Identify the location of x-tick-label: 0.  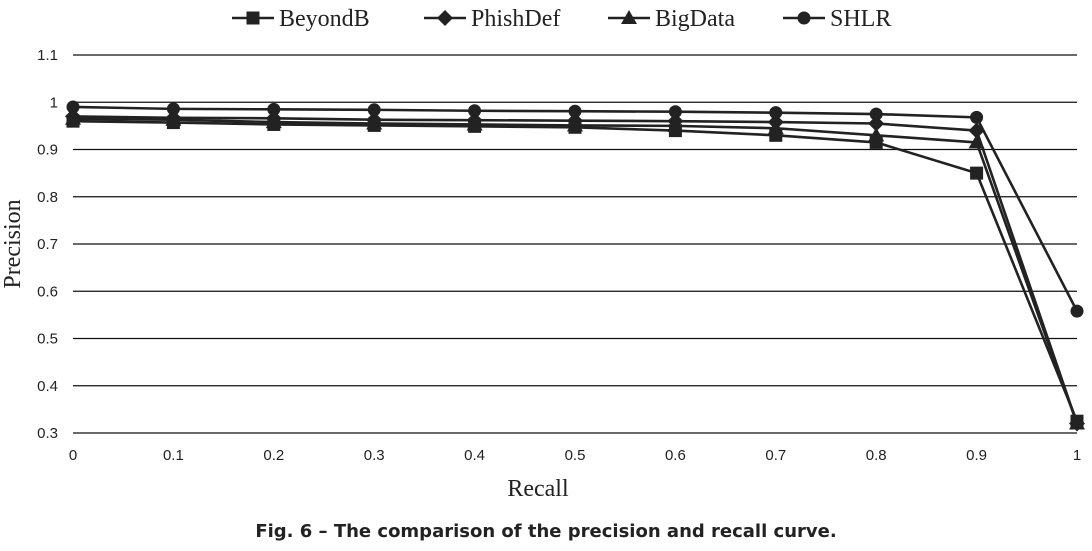
(73, 455).